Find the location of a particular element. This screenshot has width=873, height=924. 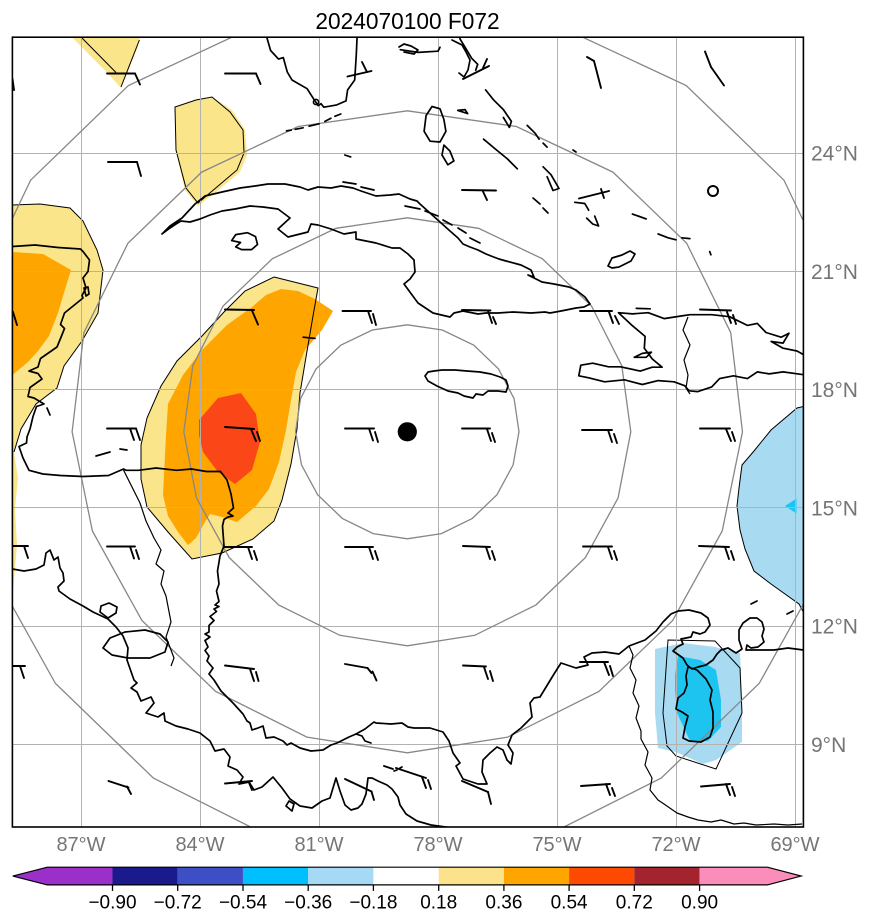

svg-text: 0.18 is located at coordinates (438, 903).